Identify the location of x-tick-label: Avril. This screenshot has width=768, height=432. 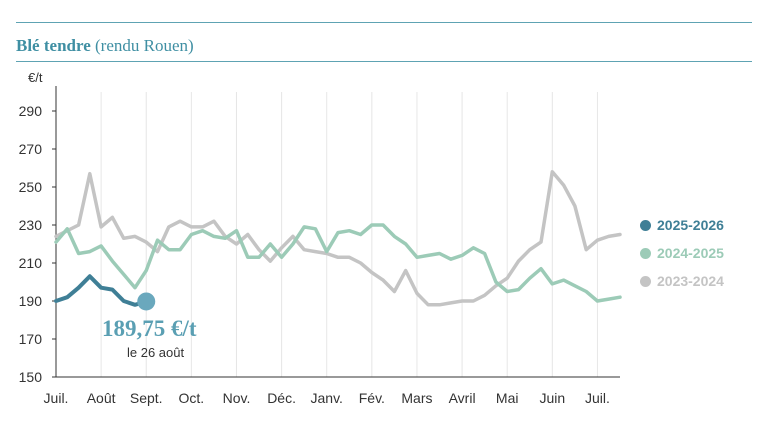
(462, 398).